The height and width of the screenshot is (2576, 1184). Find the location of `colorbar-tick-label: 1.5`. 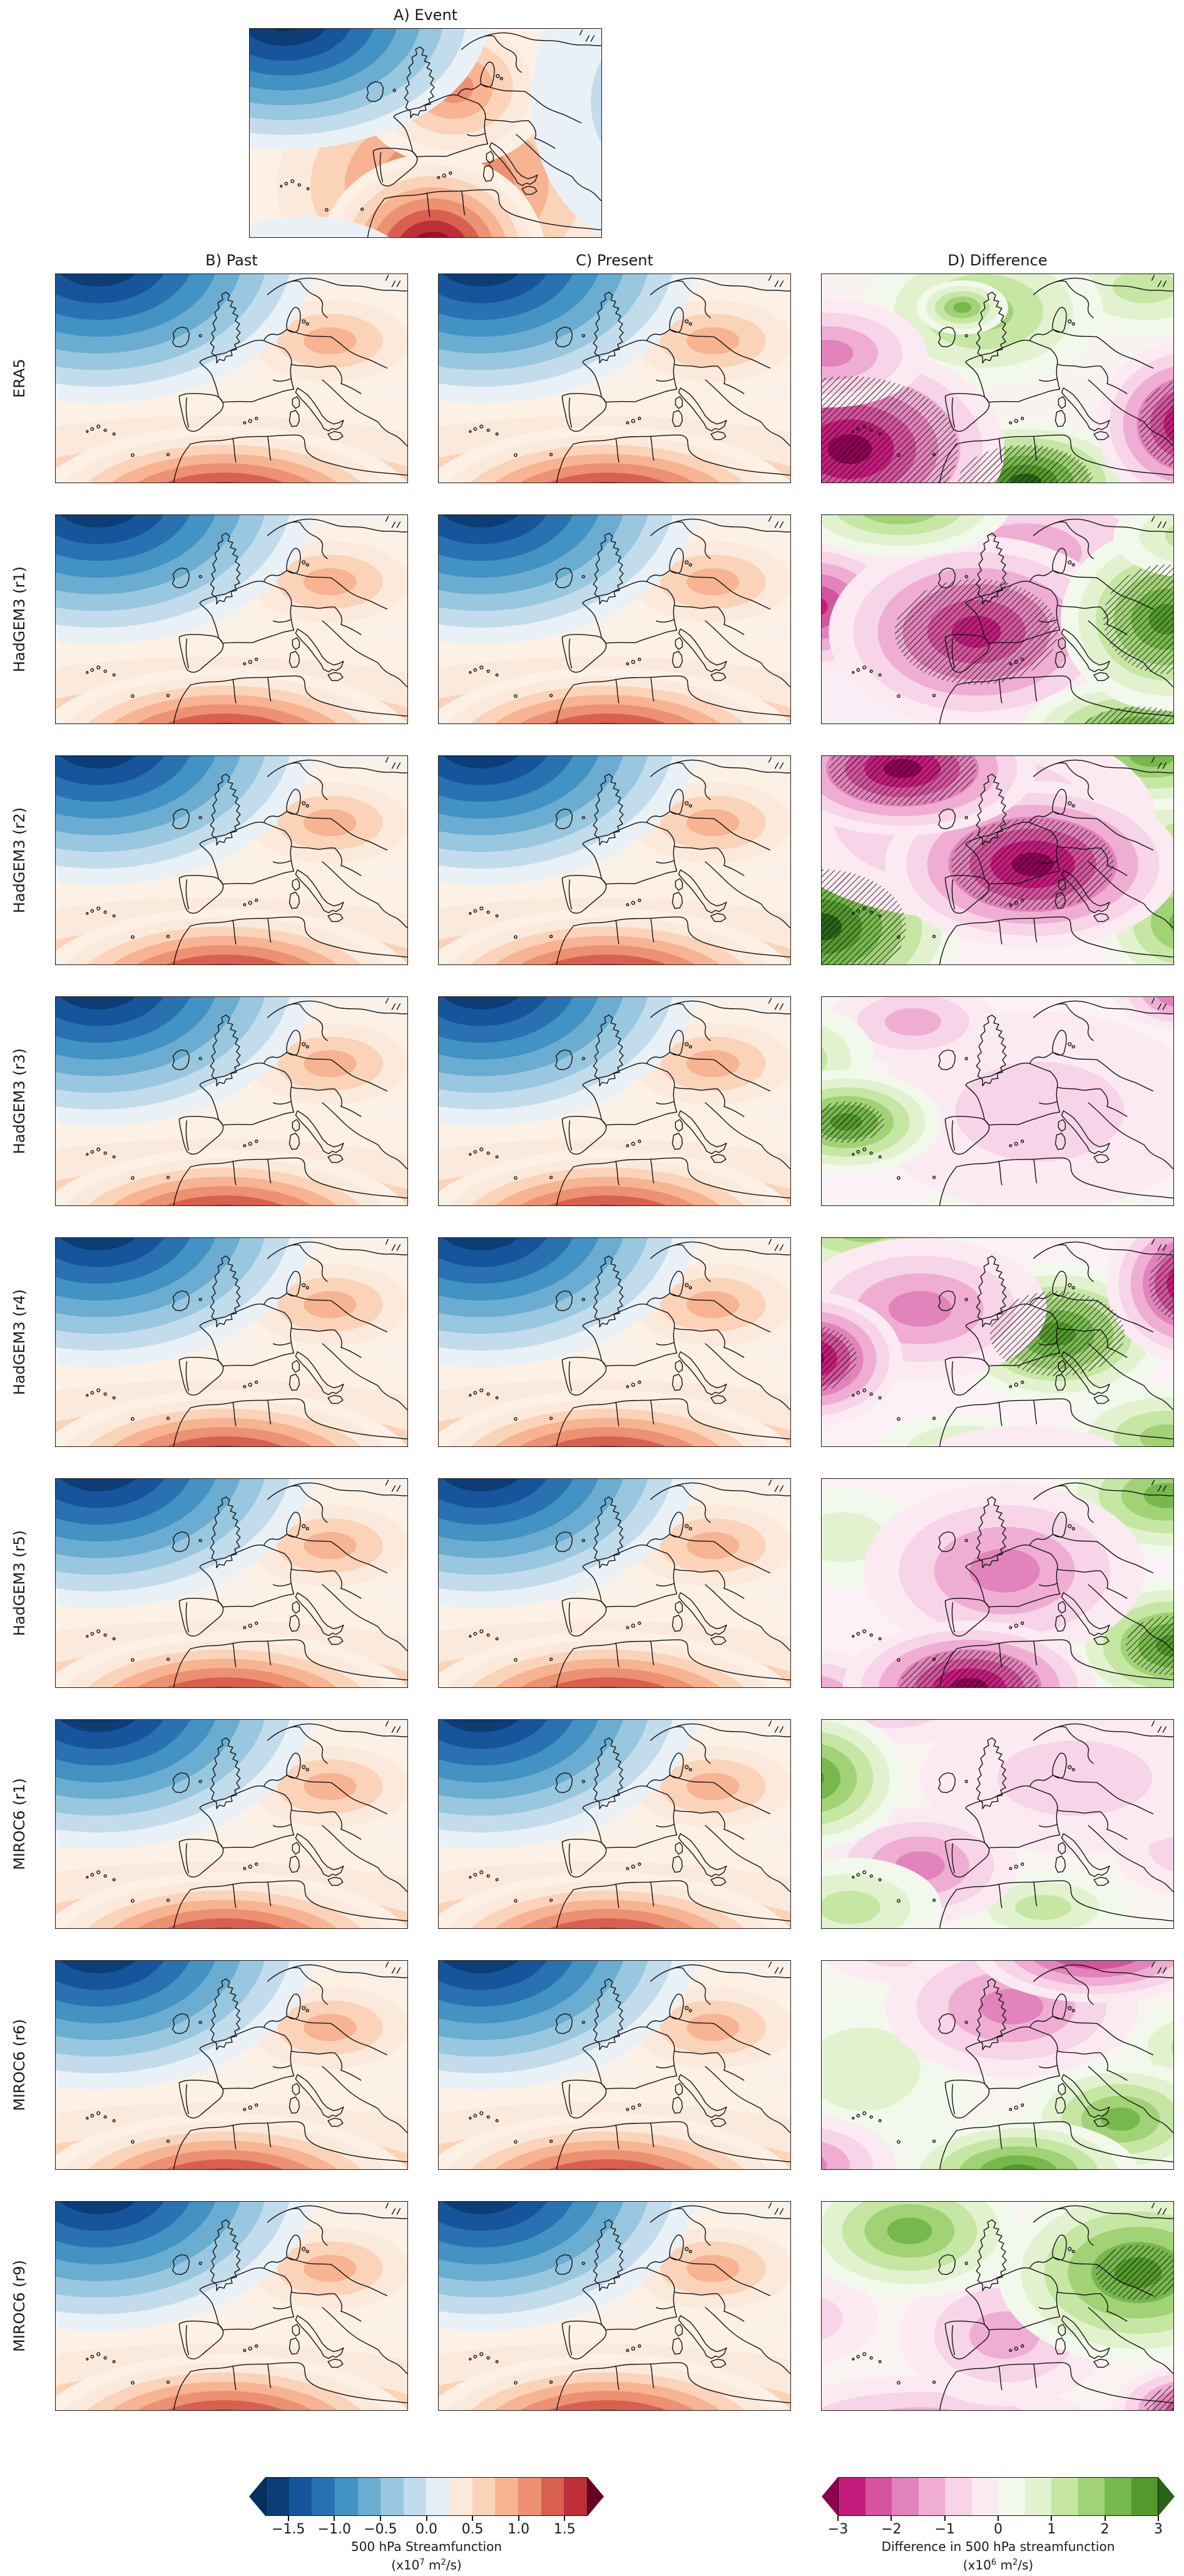

colorbar-tick-label: 1.5 is located at coordinates (564, 2529).